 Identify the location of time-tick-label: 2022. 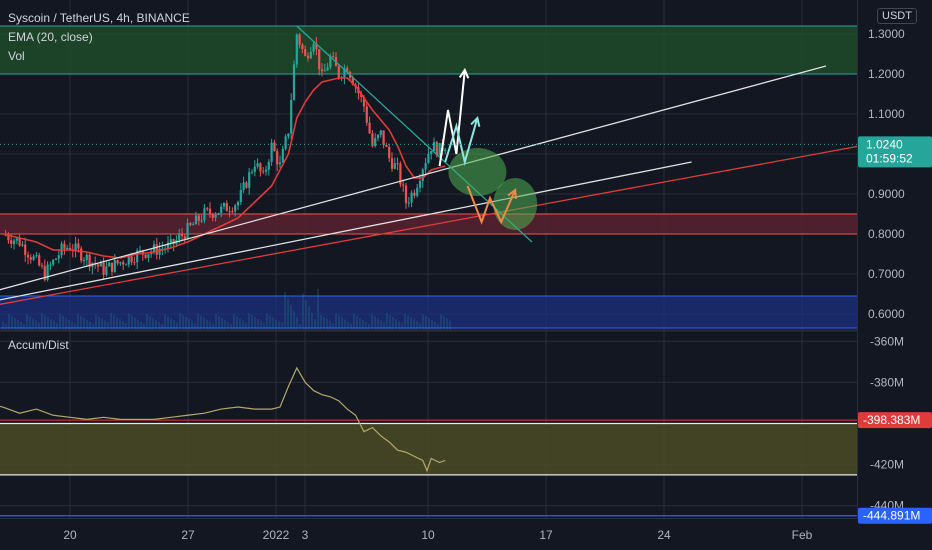
(276, 535).